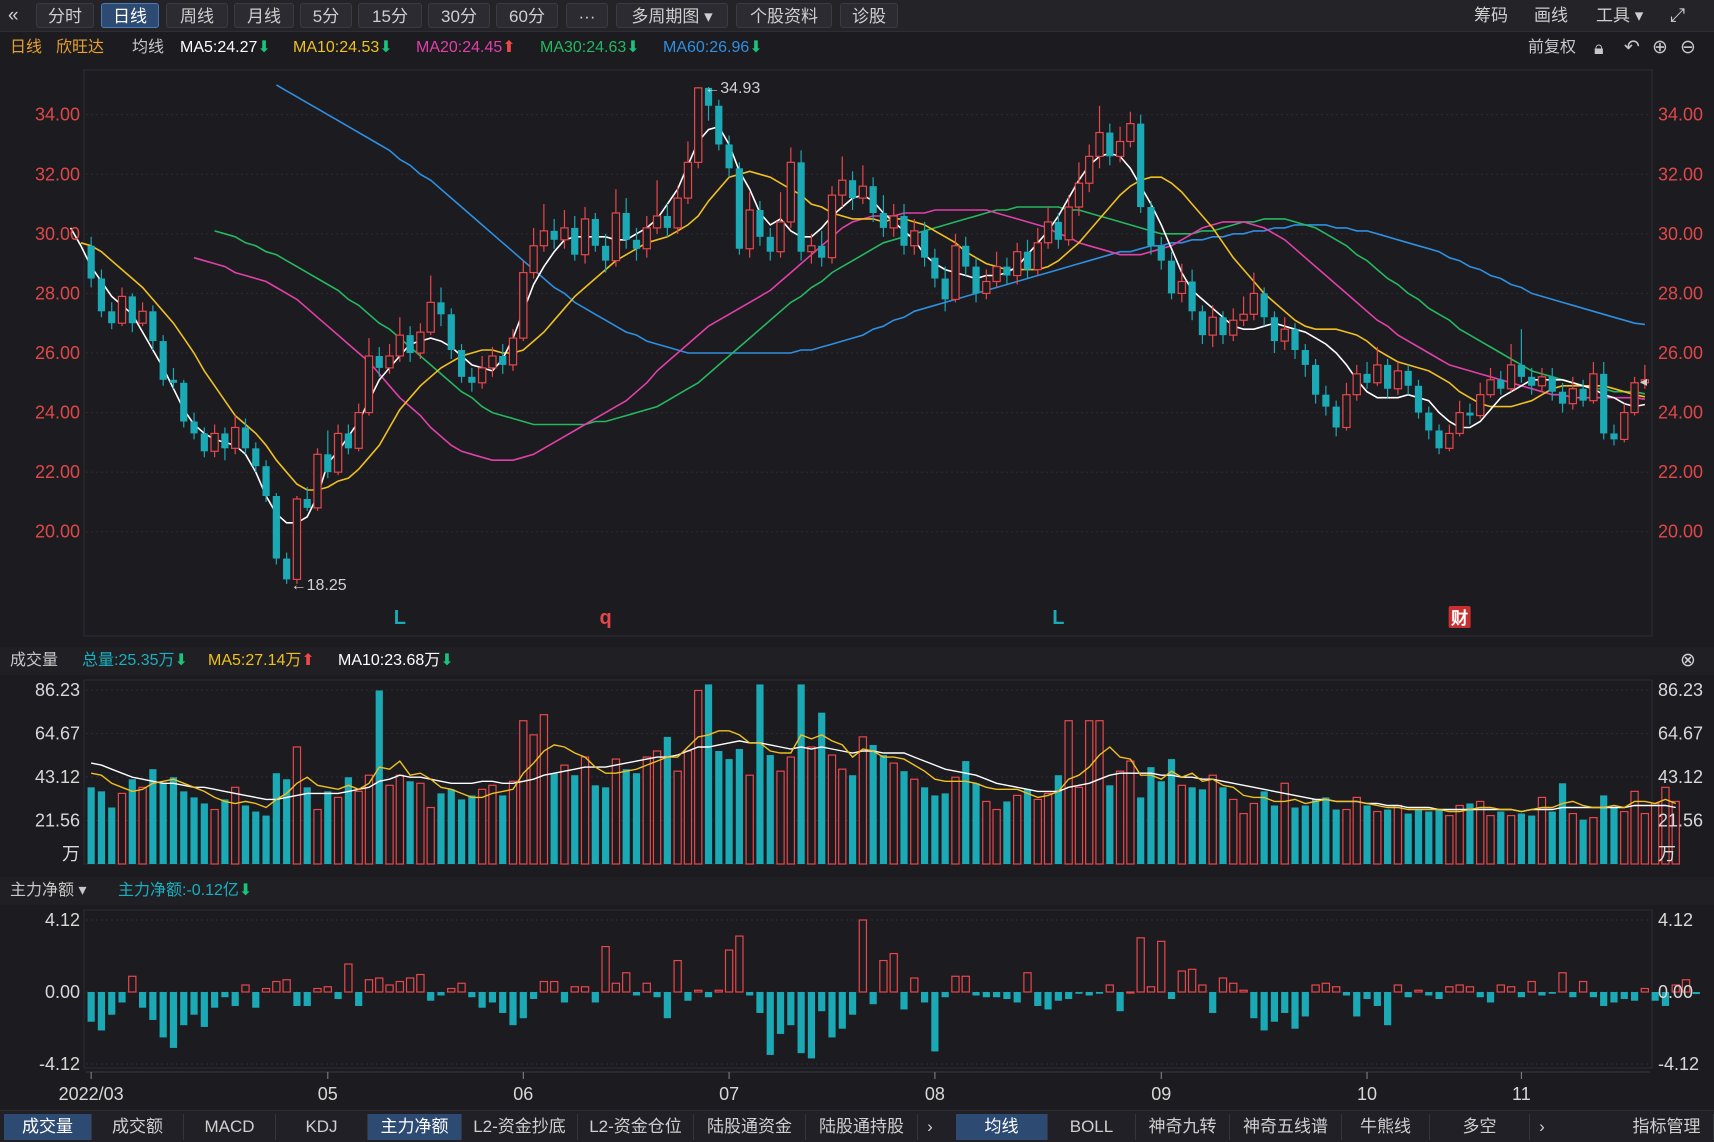 This screenshot has height=1142, width=1714. Describe the element at coordinates (80, 47) in the screenshot. I see `stock-name: 欣旺达` at that location.